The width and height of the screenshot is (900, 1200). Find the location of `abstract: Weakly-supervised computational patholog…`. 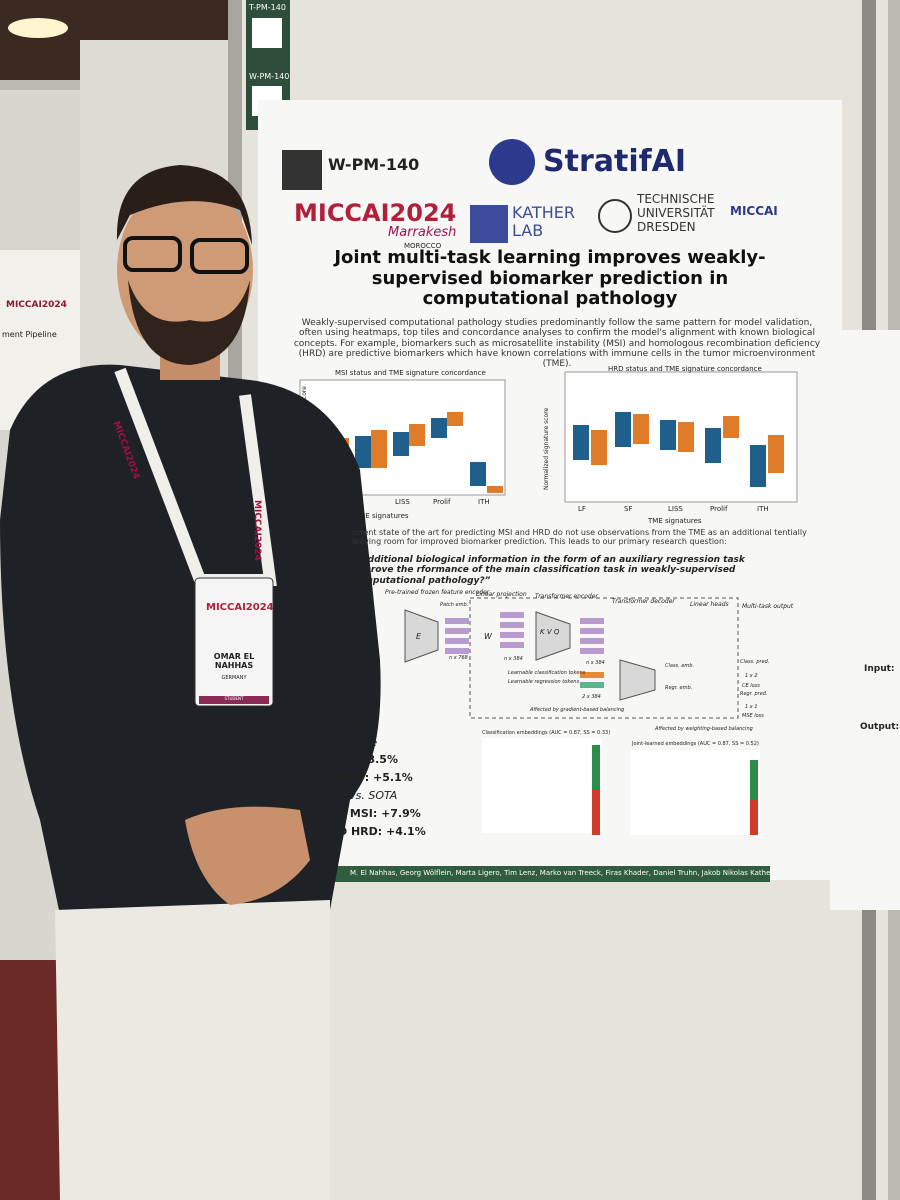

abstract: Weakly-supervised computational patholog… is located at coordinates (557, 344).